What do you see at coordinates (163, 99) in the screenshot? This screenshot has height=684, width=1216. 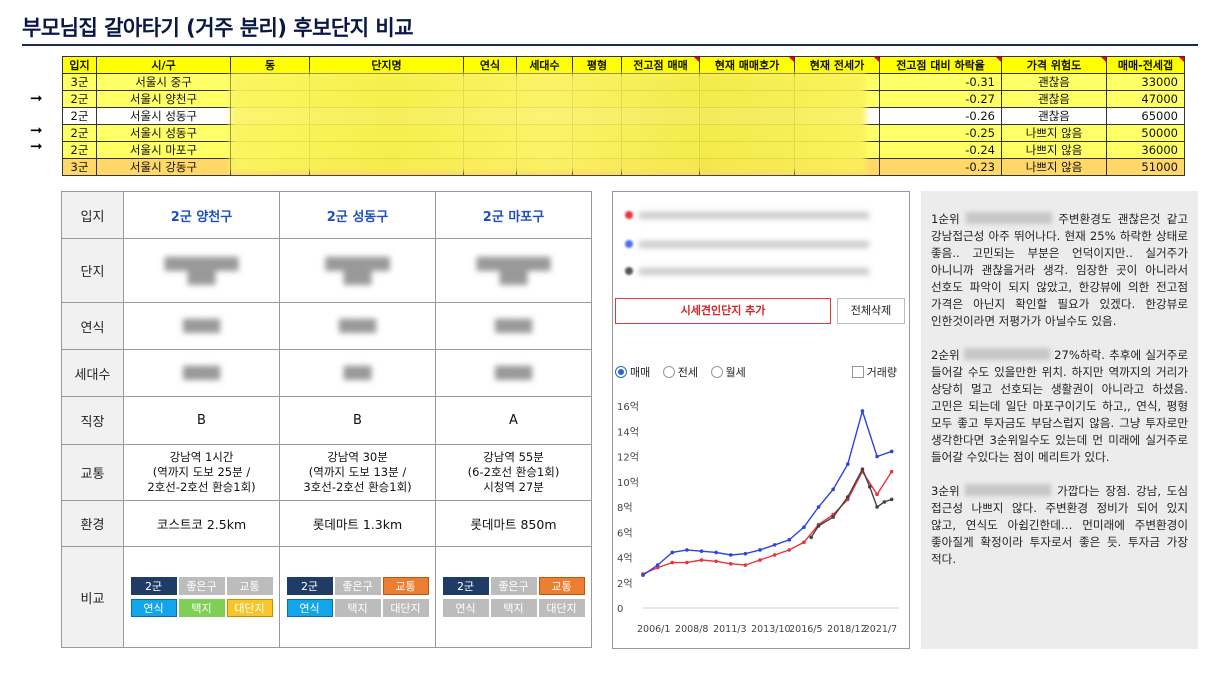 I see `district-cell: 서울시 양천구` at bounding box center [163, 99].